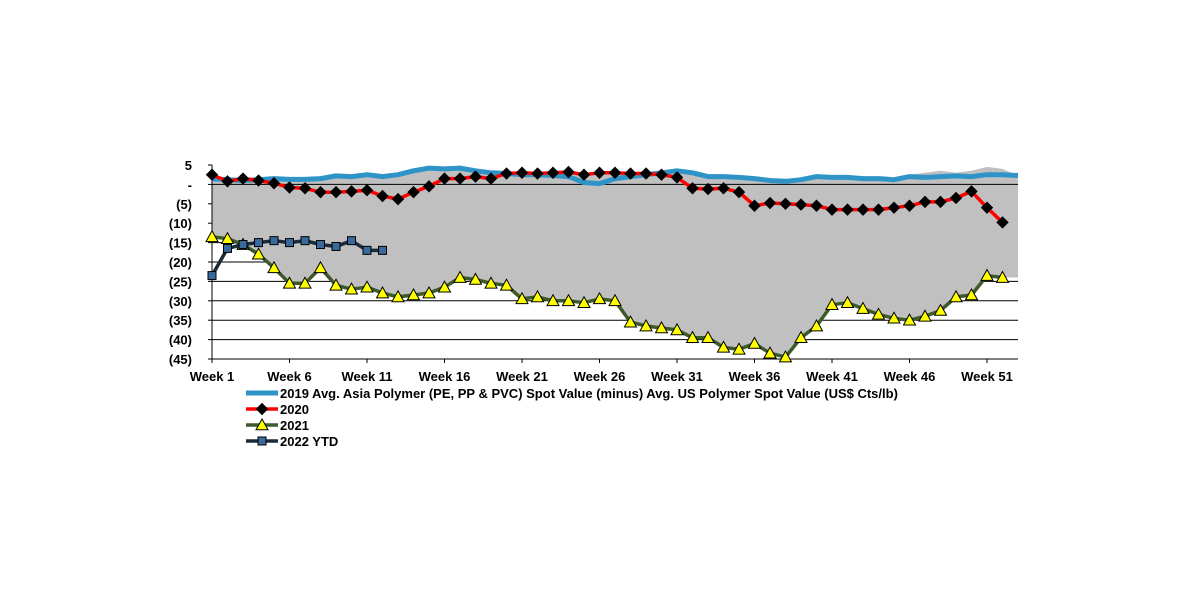  What do you see at coordinates (677, 376) in the screenshot?
I see `x-tick-label-6: Week 31` at bounding box center [677, 376].